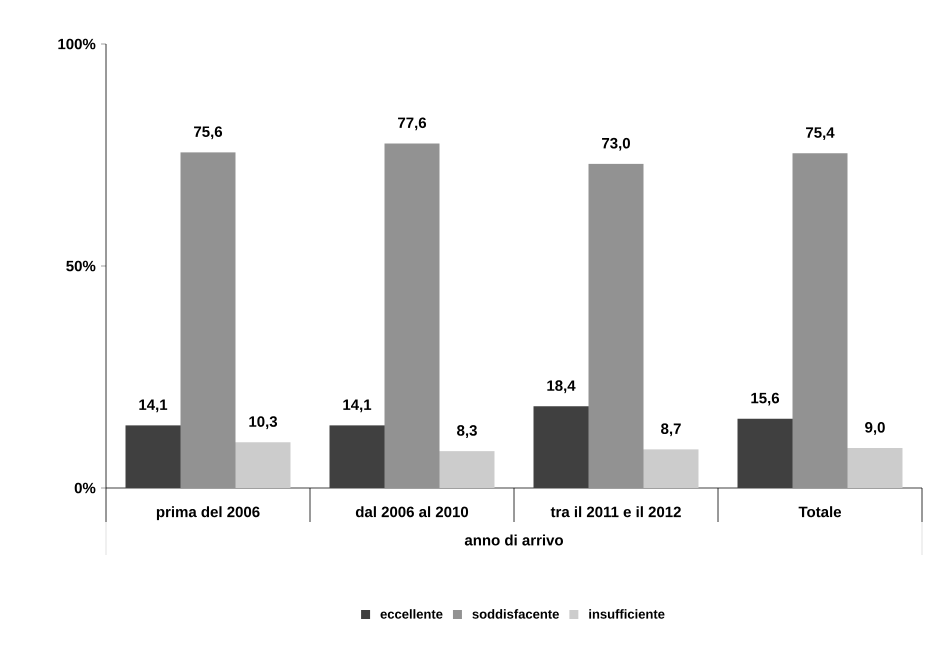  I want to click on legend-label: insufficiente, so click(626, 614).